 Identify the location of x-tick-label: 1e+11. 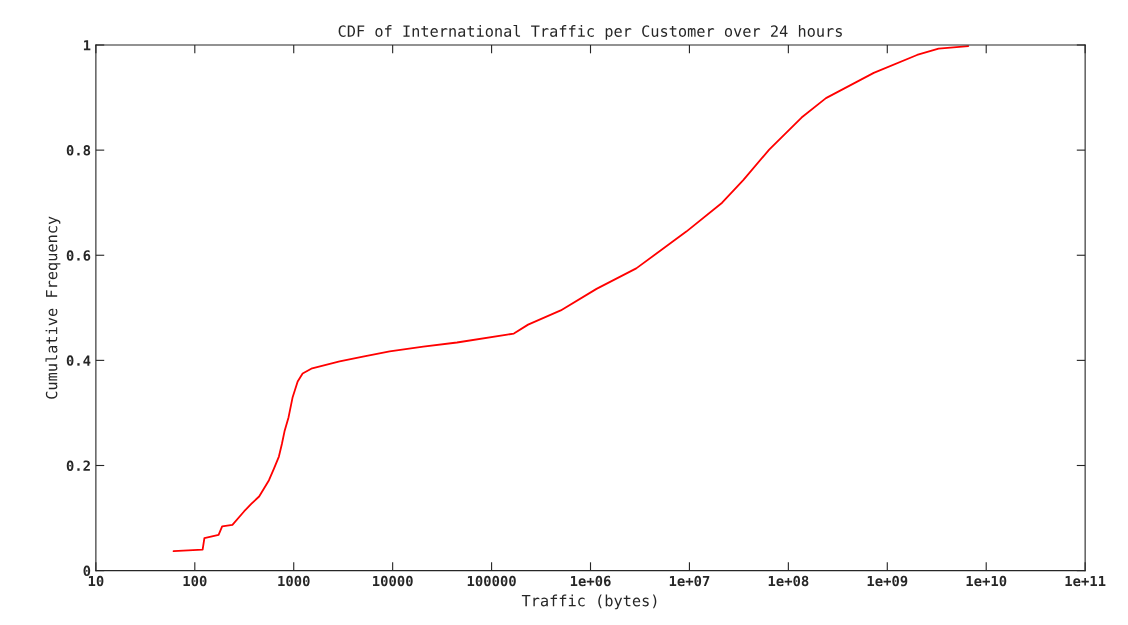
(1085, 581).